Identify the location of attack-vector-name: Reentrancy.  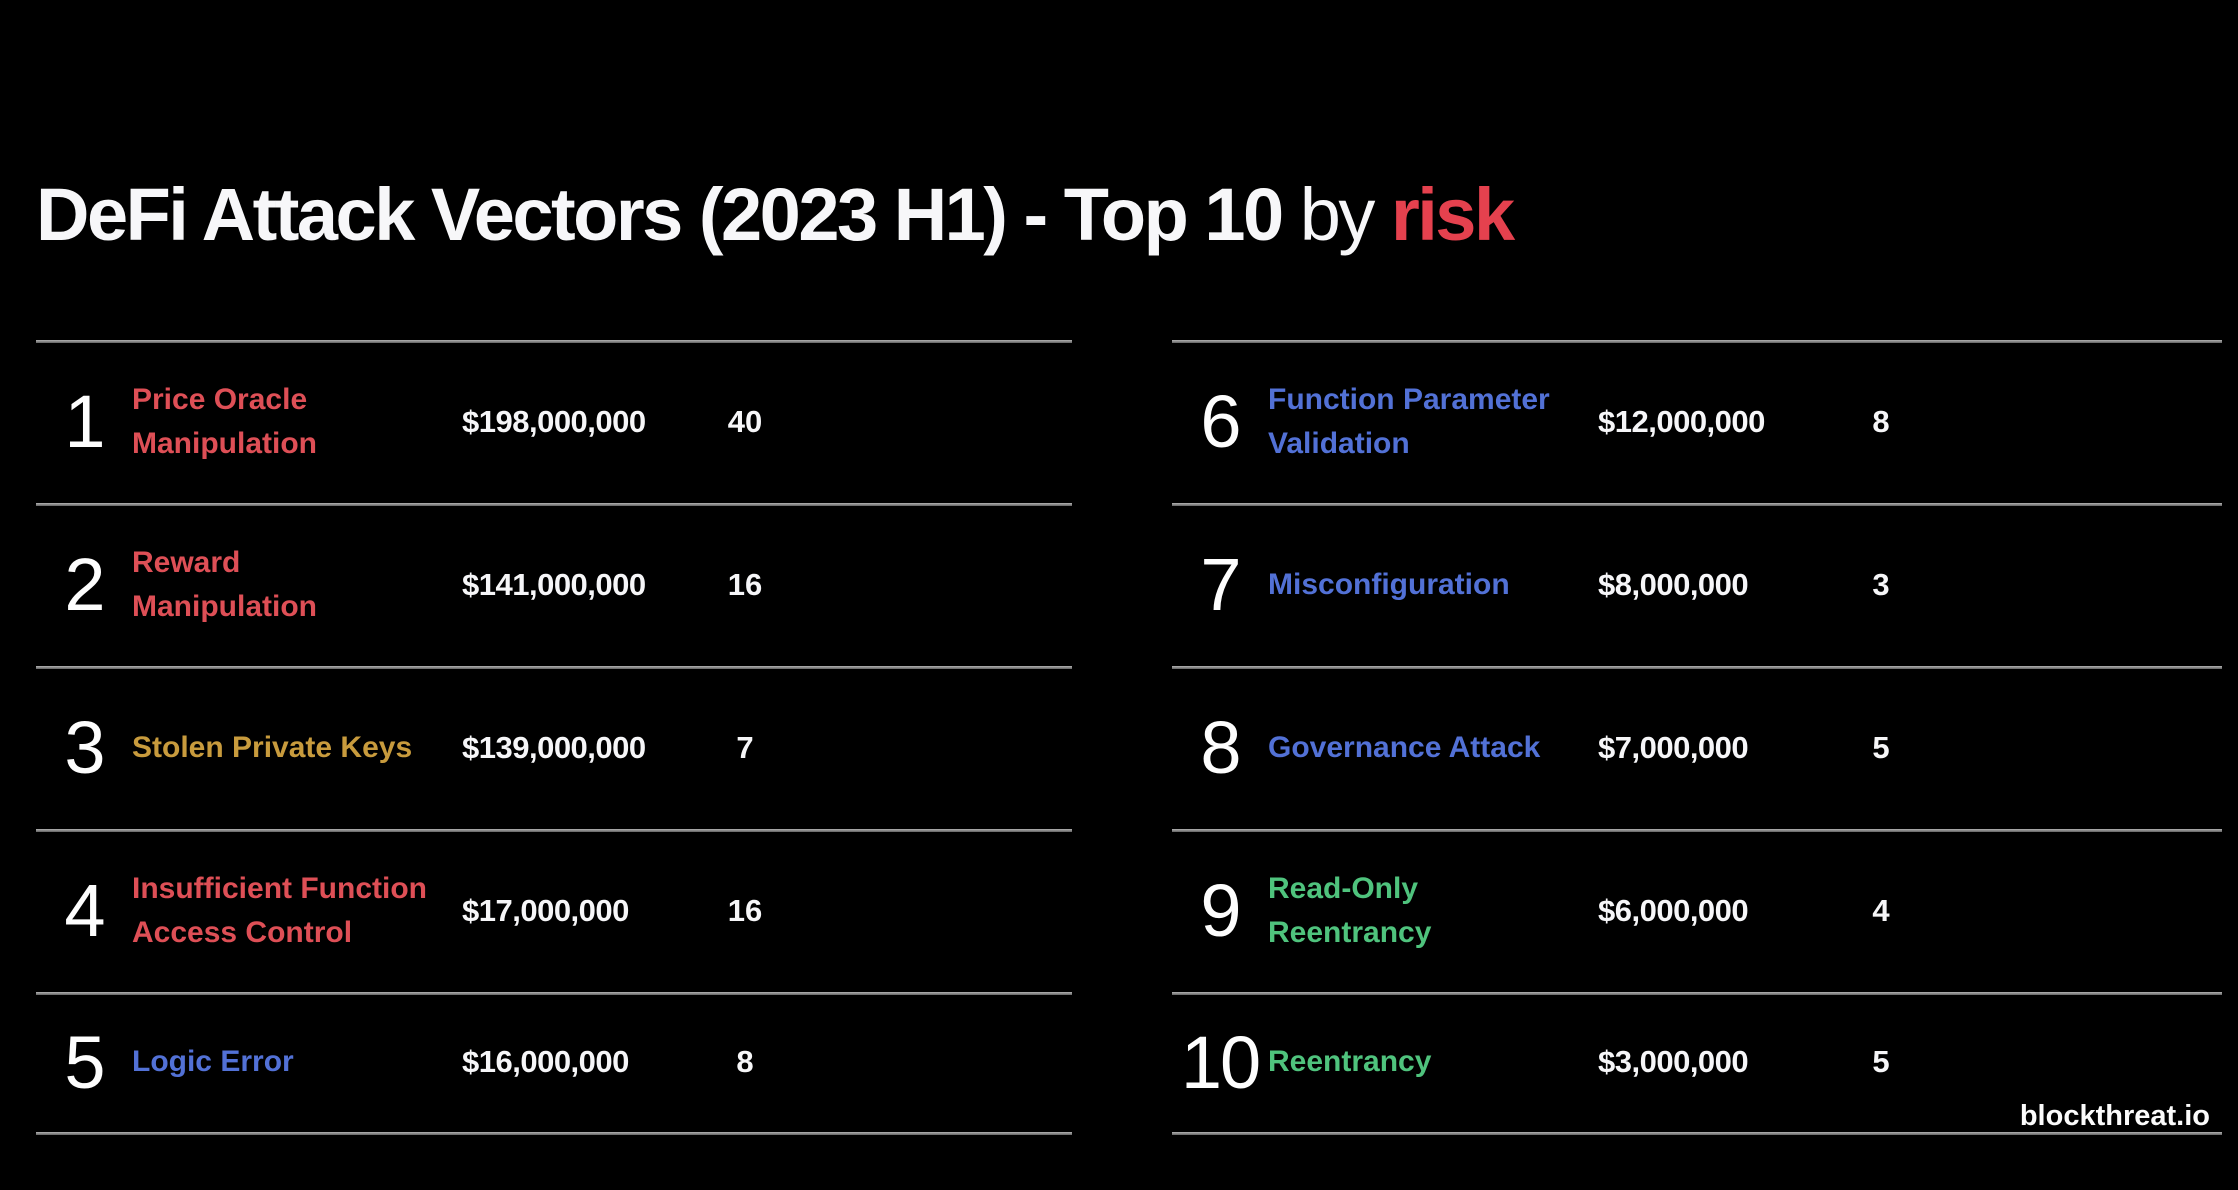
(1350, 1062).